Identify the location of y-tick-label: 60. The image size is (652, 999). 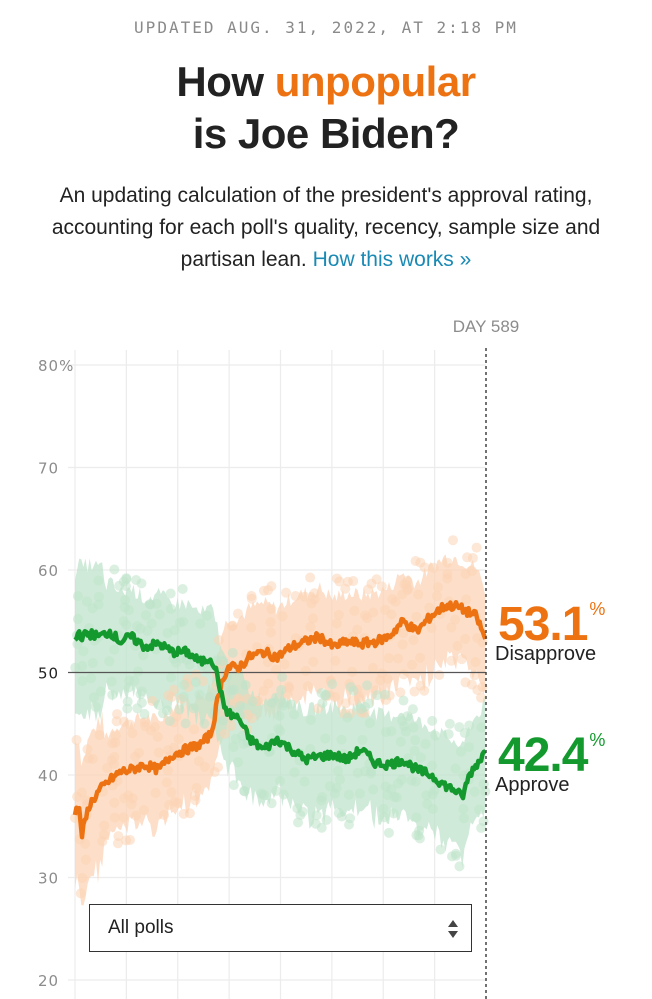
(48, 571).